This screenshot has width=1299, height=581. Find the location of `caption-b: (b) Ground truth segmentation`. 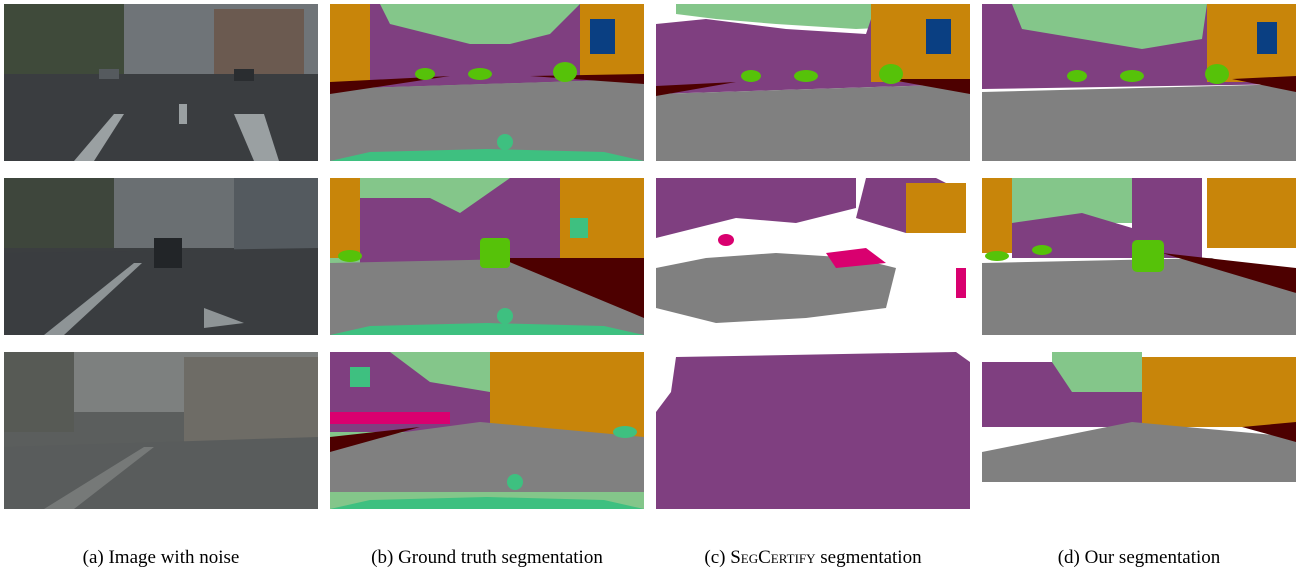

caption-b: (b) Ground truth segmentation is located at coordinates (487, 557).